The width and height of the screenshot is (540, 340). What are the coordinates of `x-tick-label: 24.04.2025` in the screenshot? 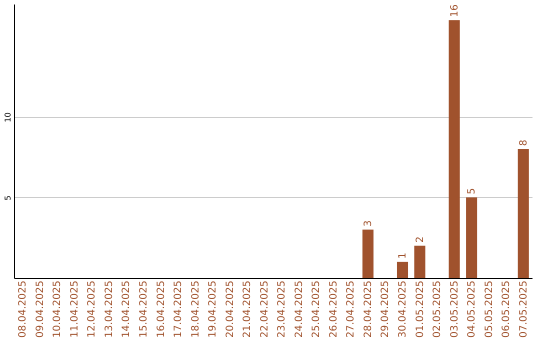 It's located at (299, 309).